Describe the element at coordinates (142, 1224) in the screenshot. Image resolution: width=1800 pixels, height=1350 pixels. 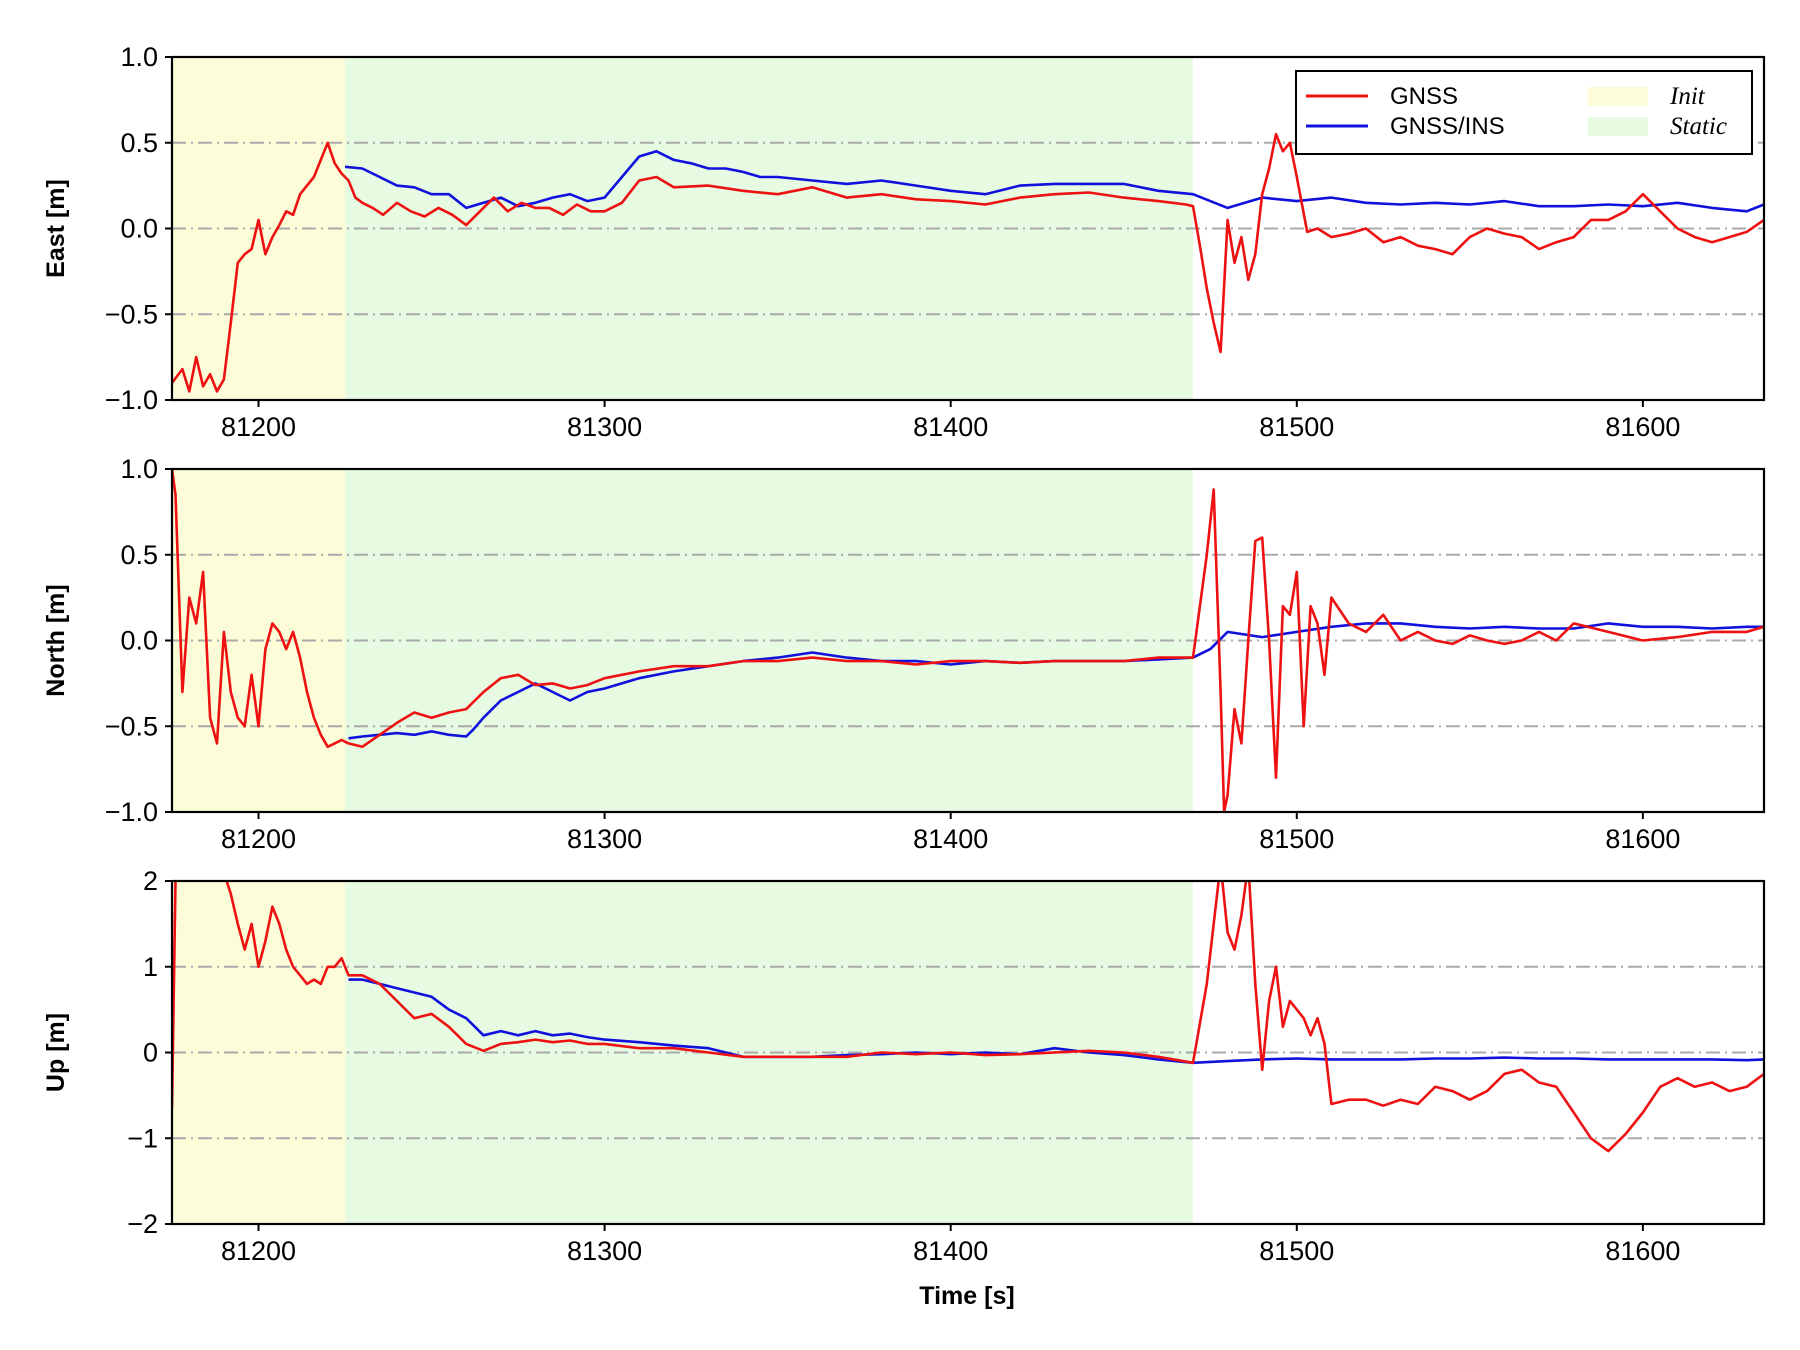
I see `y-tick-label: −2` at that location.